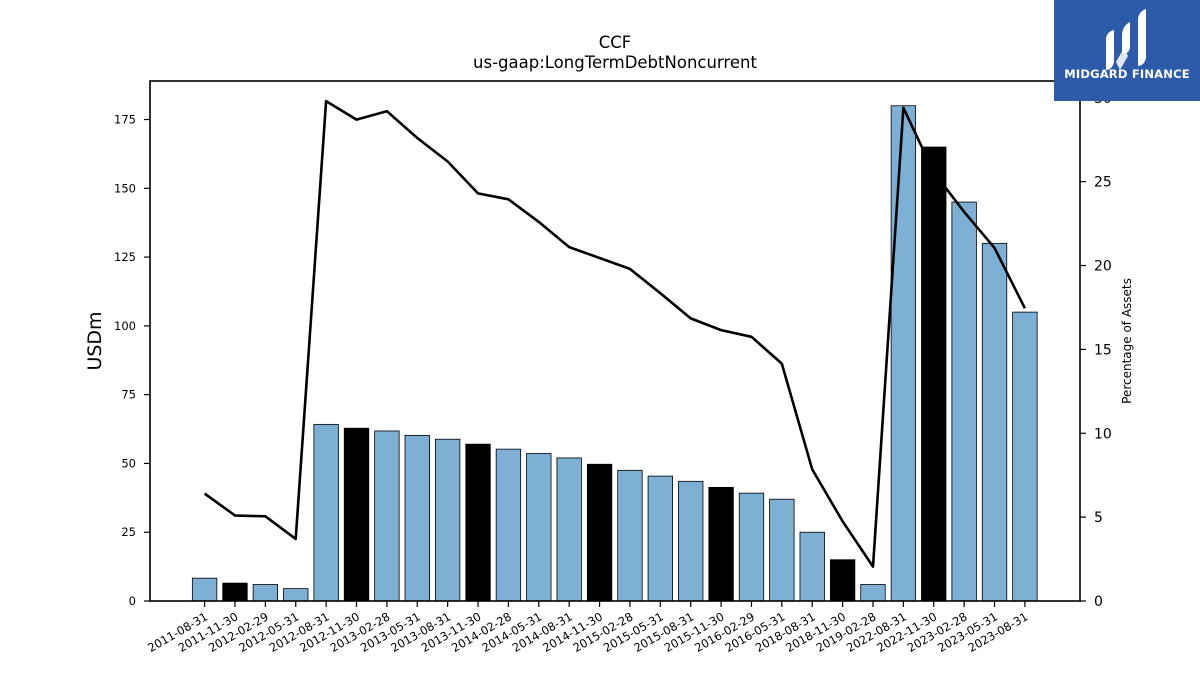 The image size is (1200, 675). Describe the element at coordinates (125, 257) in the screenshot. I see `y-tick-label: 125` at that location.